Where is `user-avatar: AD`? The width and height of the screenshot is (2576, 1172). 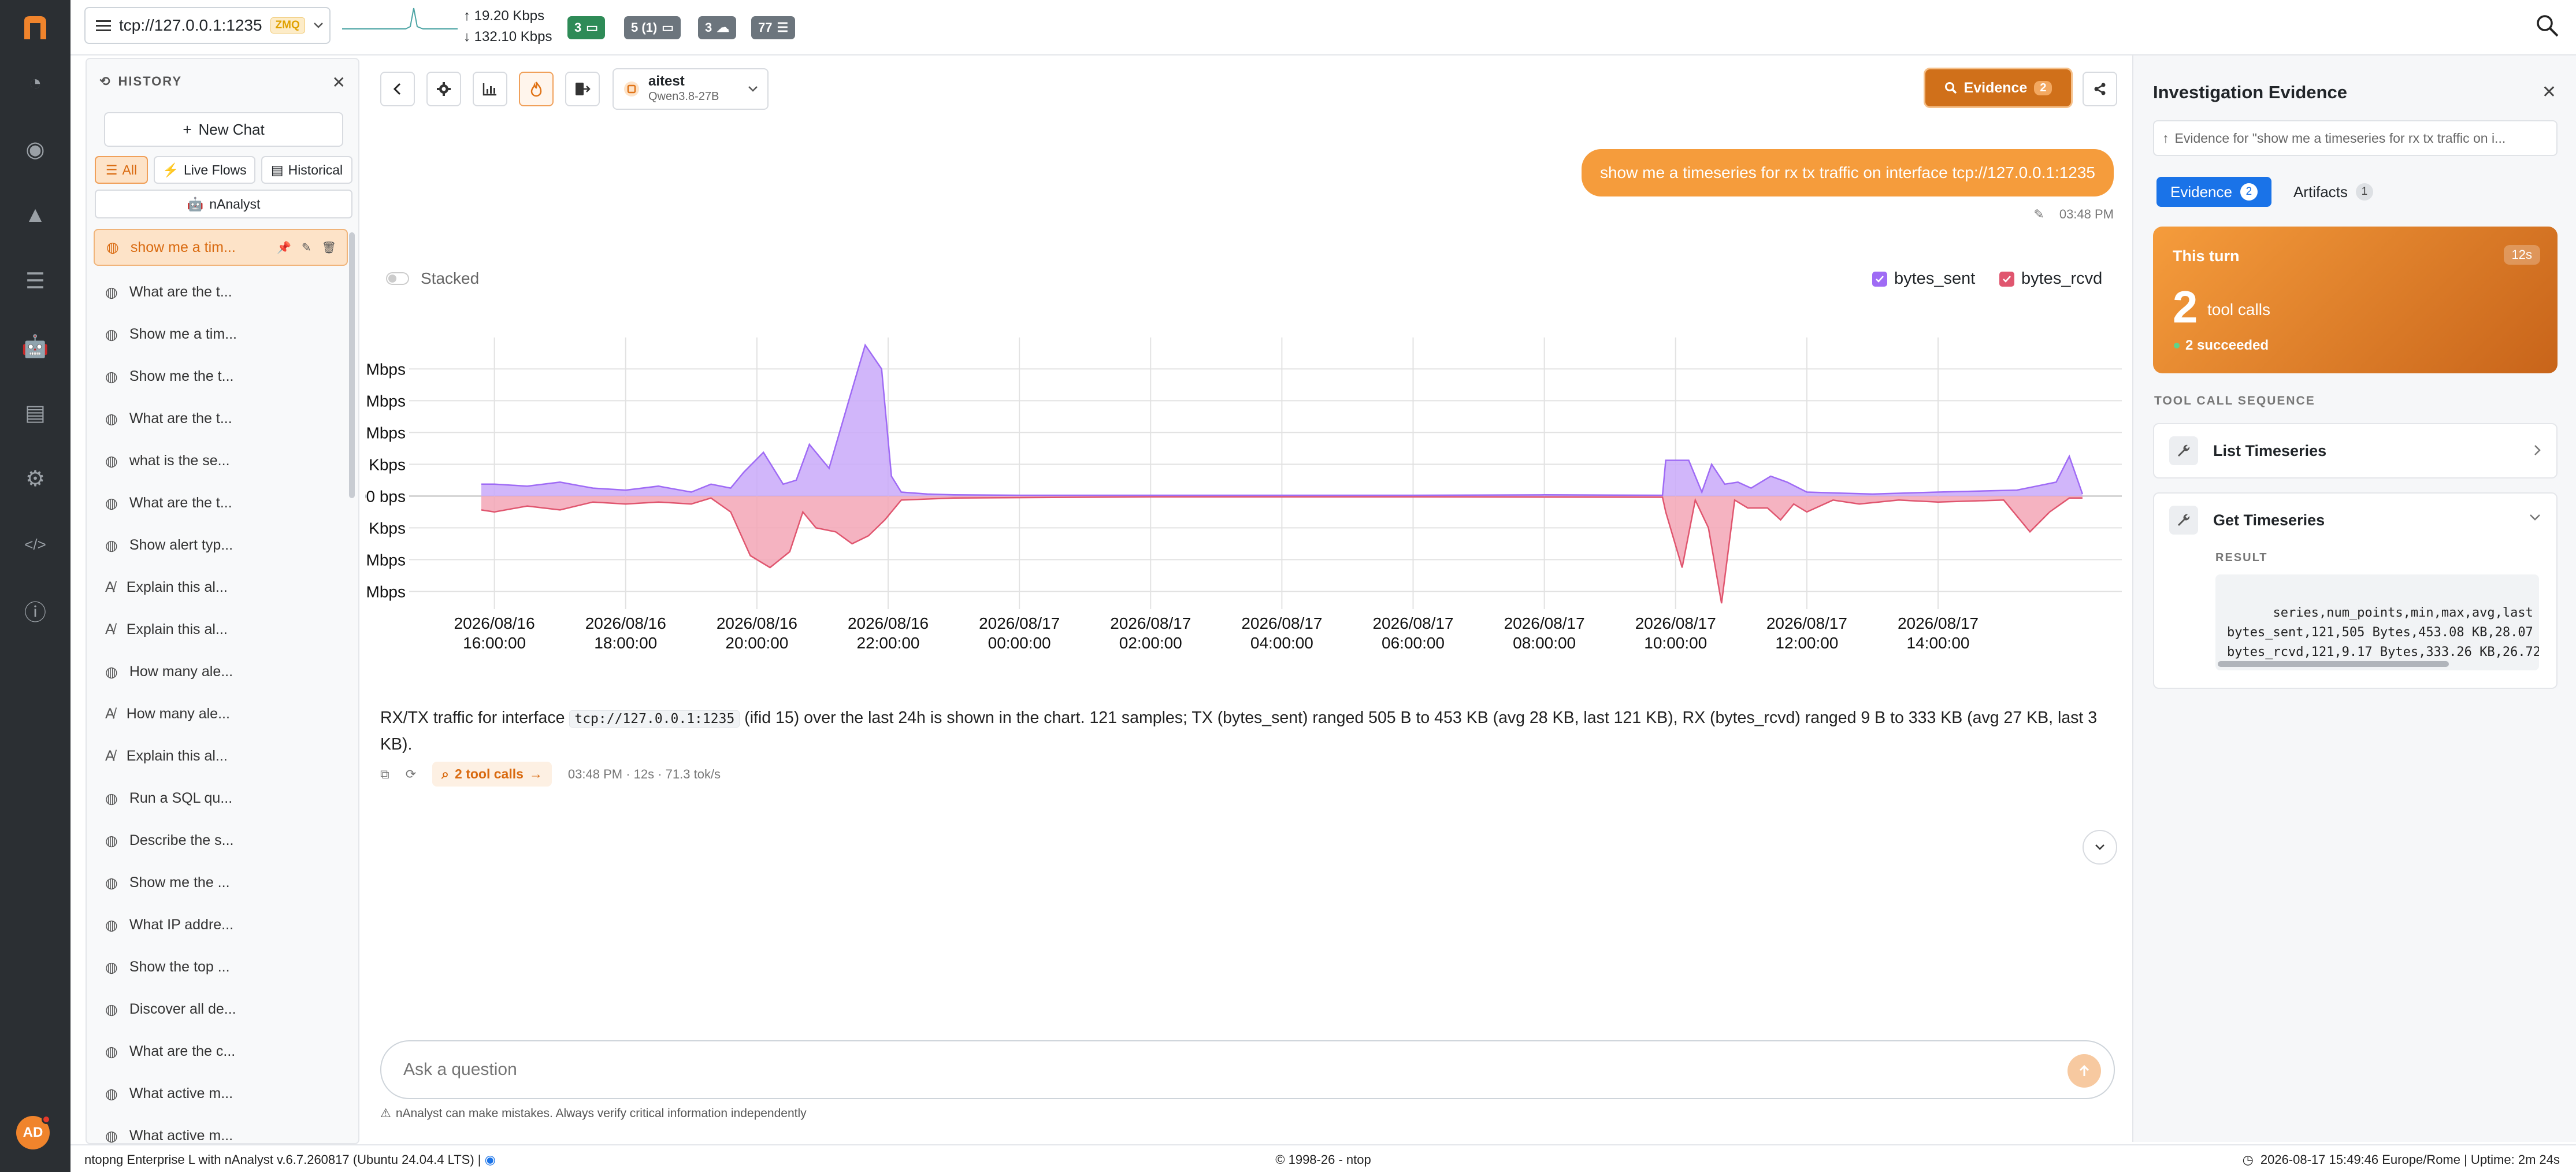
user-avatar: AD is located at coordinates (33, 1132).